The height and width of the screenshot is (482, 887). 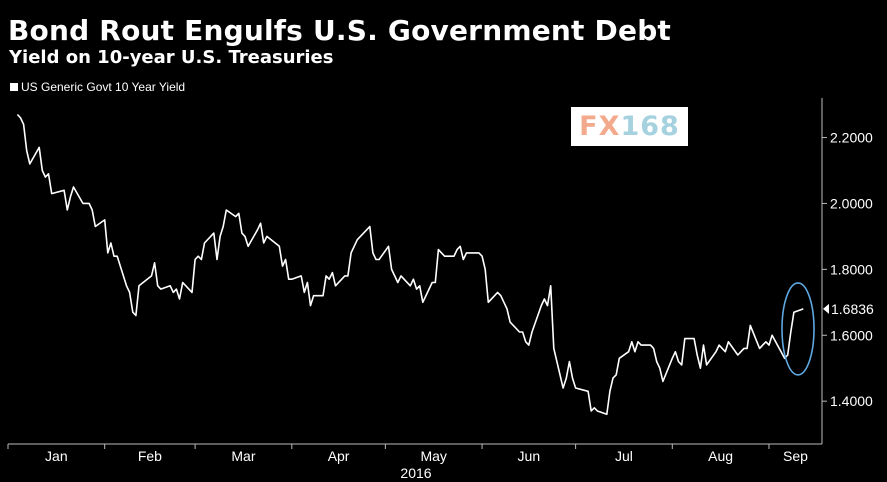 What do you see at coordinates (600, 126) in the screenshot?
I see `logo-part-fx: FX` at bounding box center [600, 126].